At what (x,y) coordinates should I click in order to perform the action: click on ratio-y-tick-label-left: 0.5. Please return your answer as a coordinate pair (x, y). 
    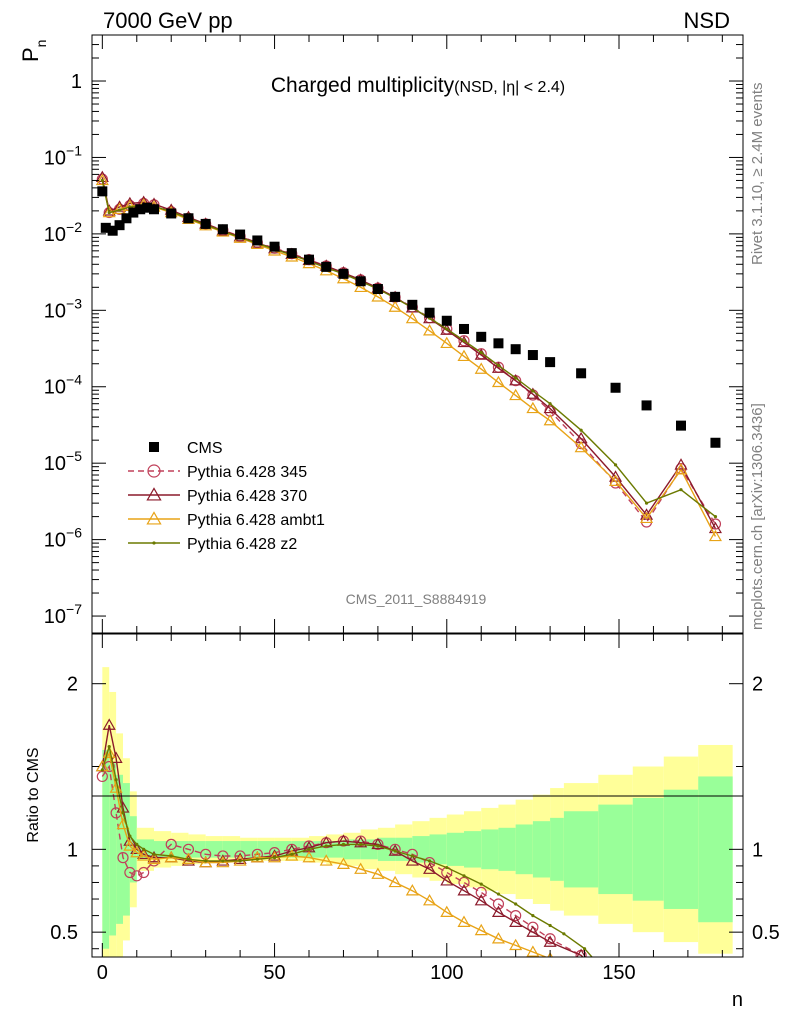
    Looking at the image, I should click on (64, 933).